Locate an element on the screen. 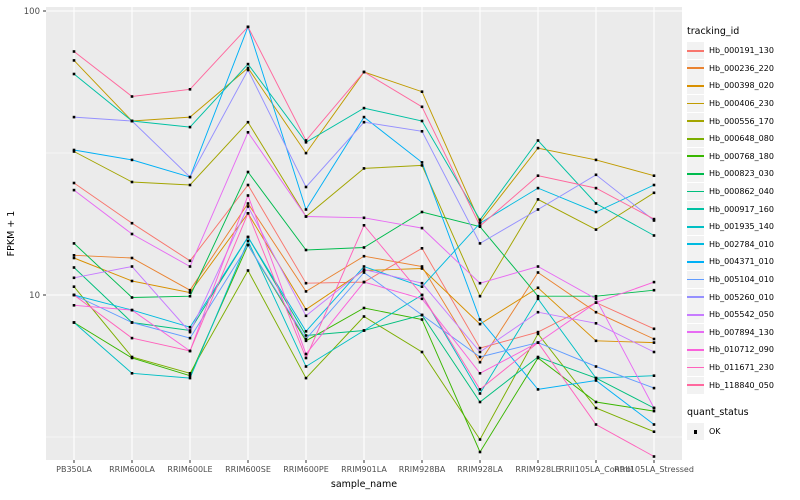  x-tick-label: PB350LA is located at coordinates (74, 469).